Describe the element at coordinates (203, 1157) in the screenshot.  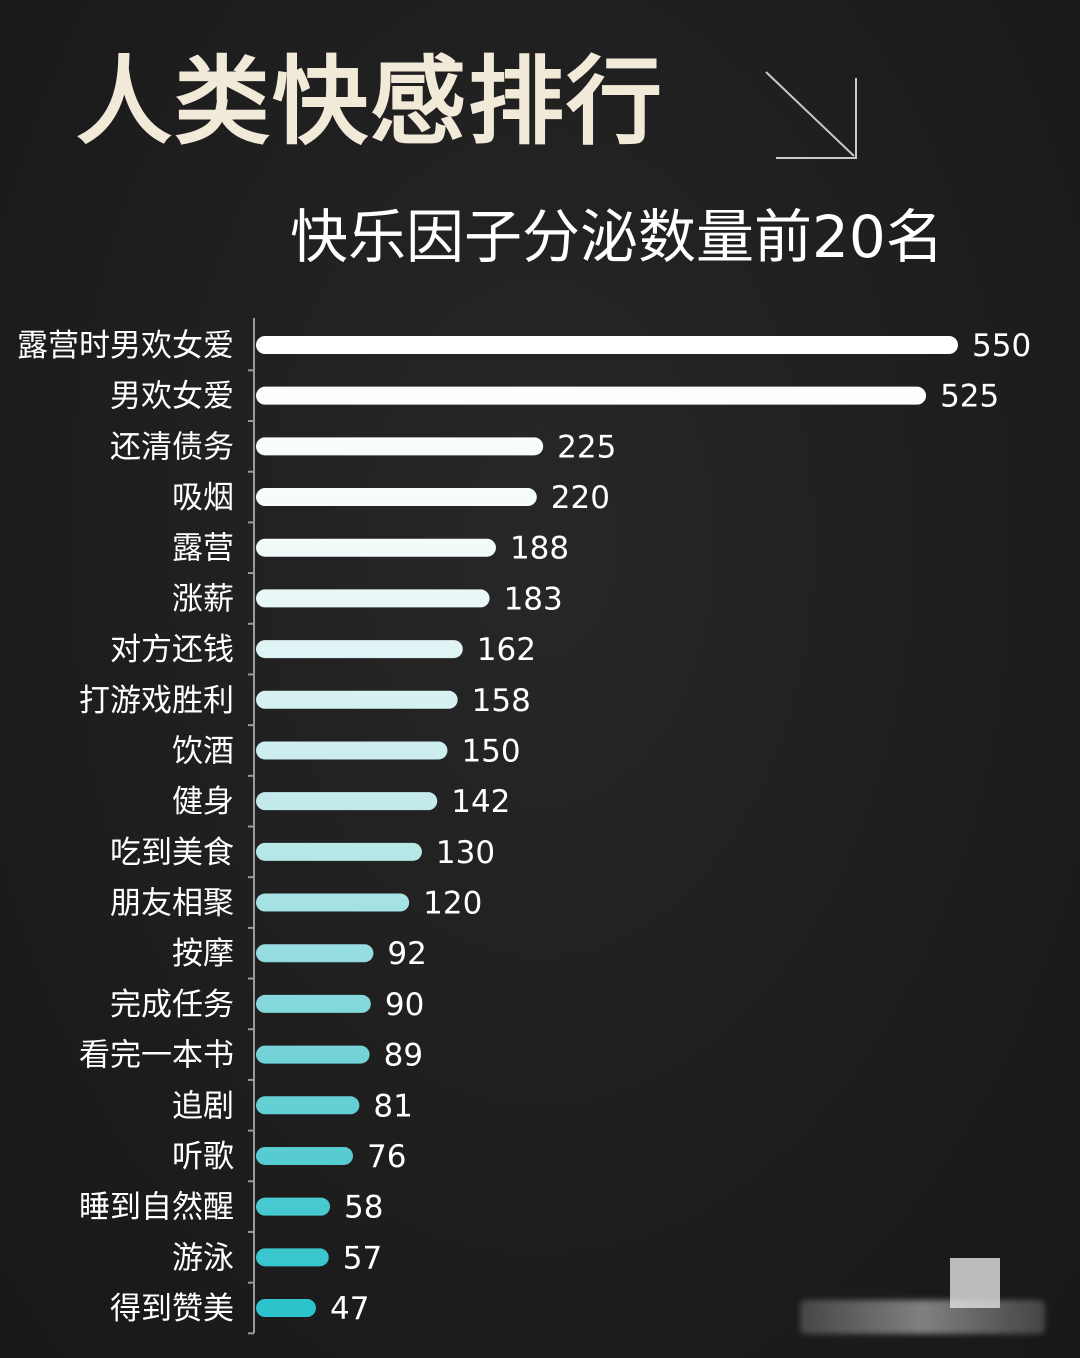
I see `category-label: 听歌` at that location.